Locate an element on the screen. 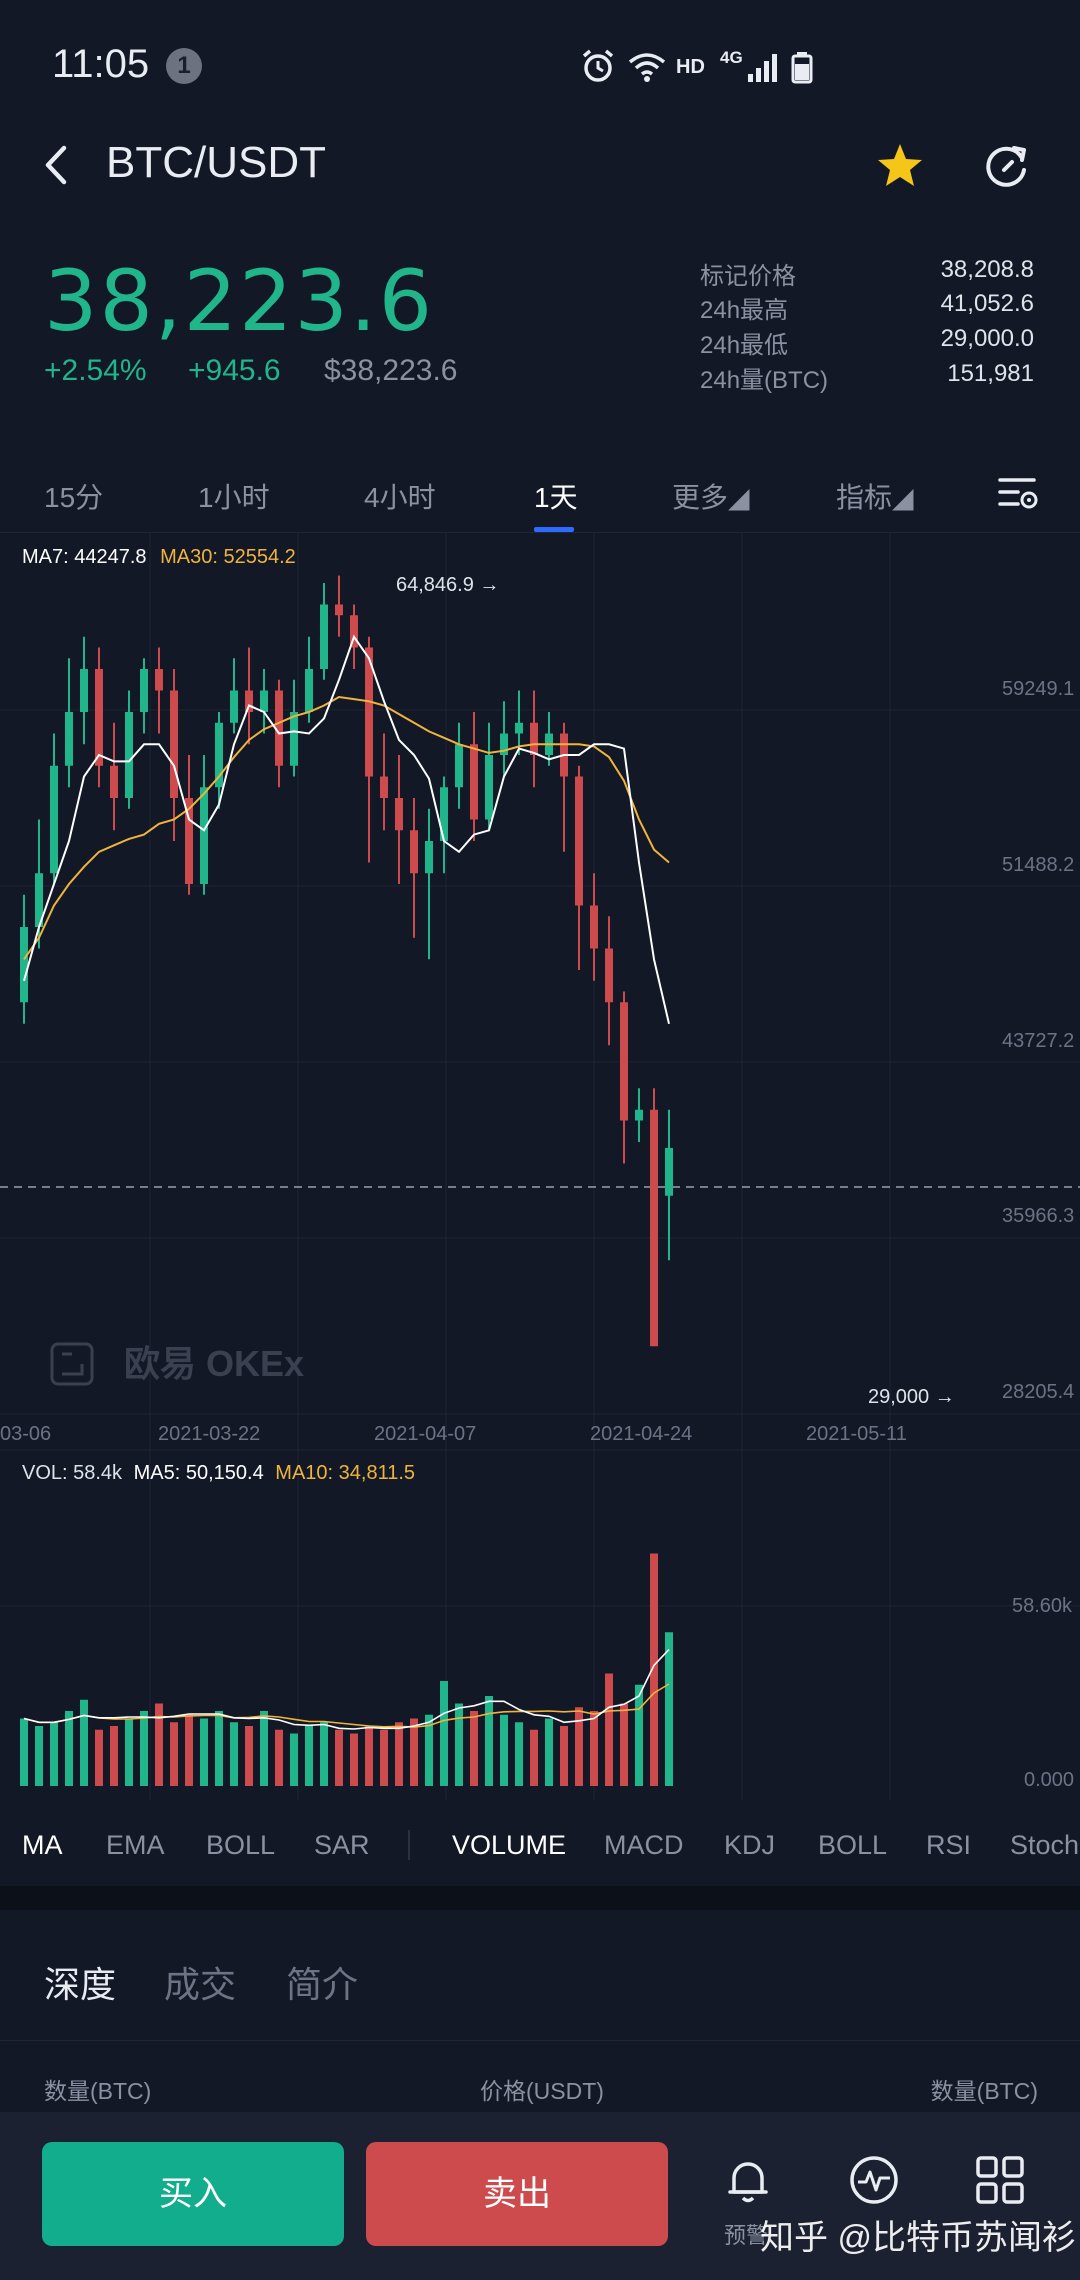  tab-more: 更多◢ is located at coordinates (711, 497).